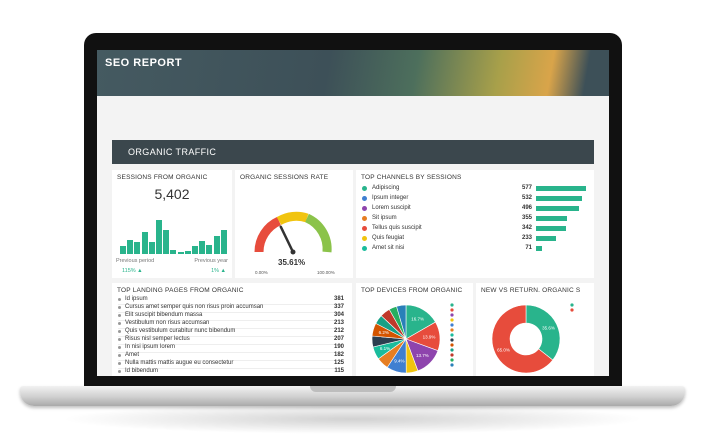 Image resolution: width=705 pixels, height=443 pixels. Describe the element at coordinates (503, 349) in the screenshot. I see `returning-slice-label: 65.0%` at that location.